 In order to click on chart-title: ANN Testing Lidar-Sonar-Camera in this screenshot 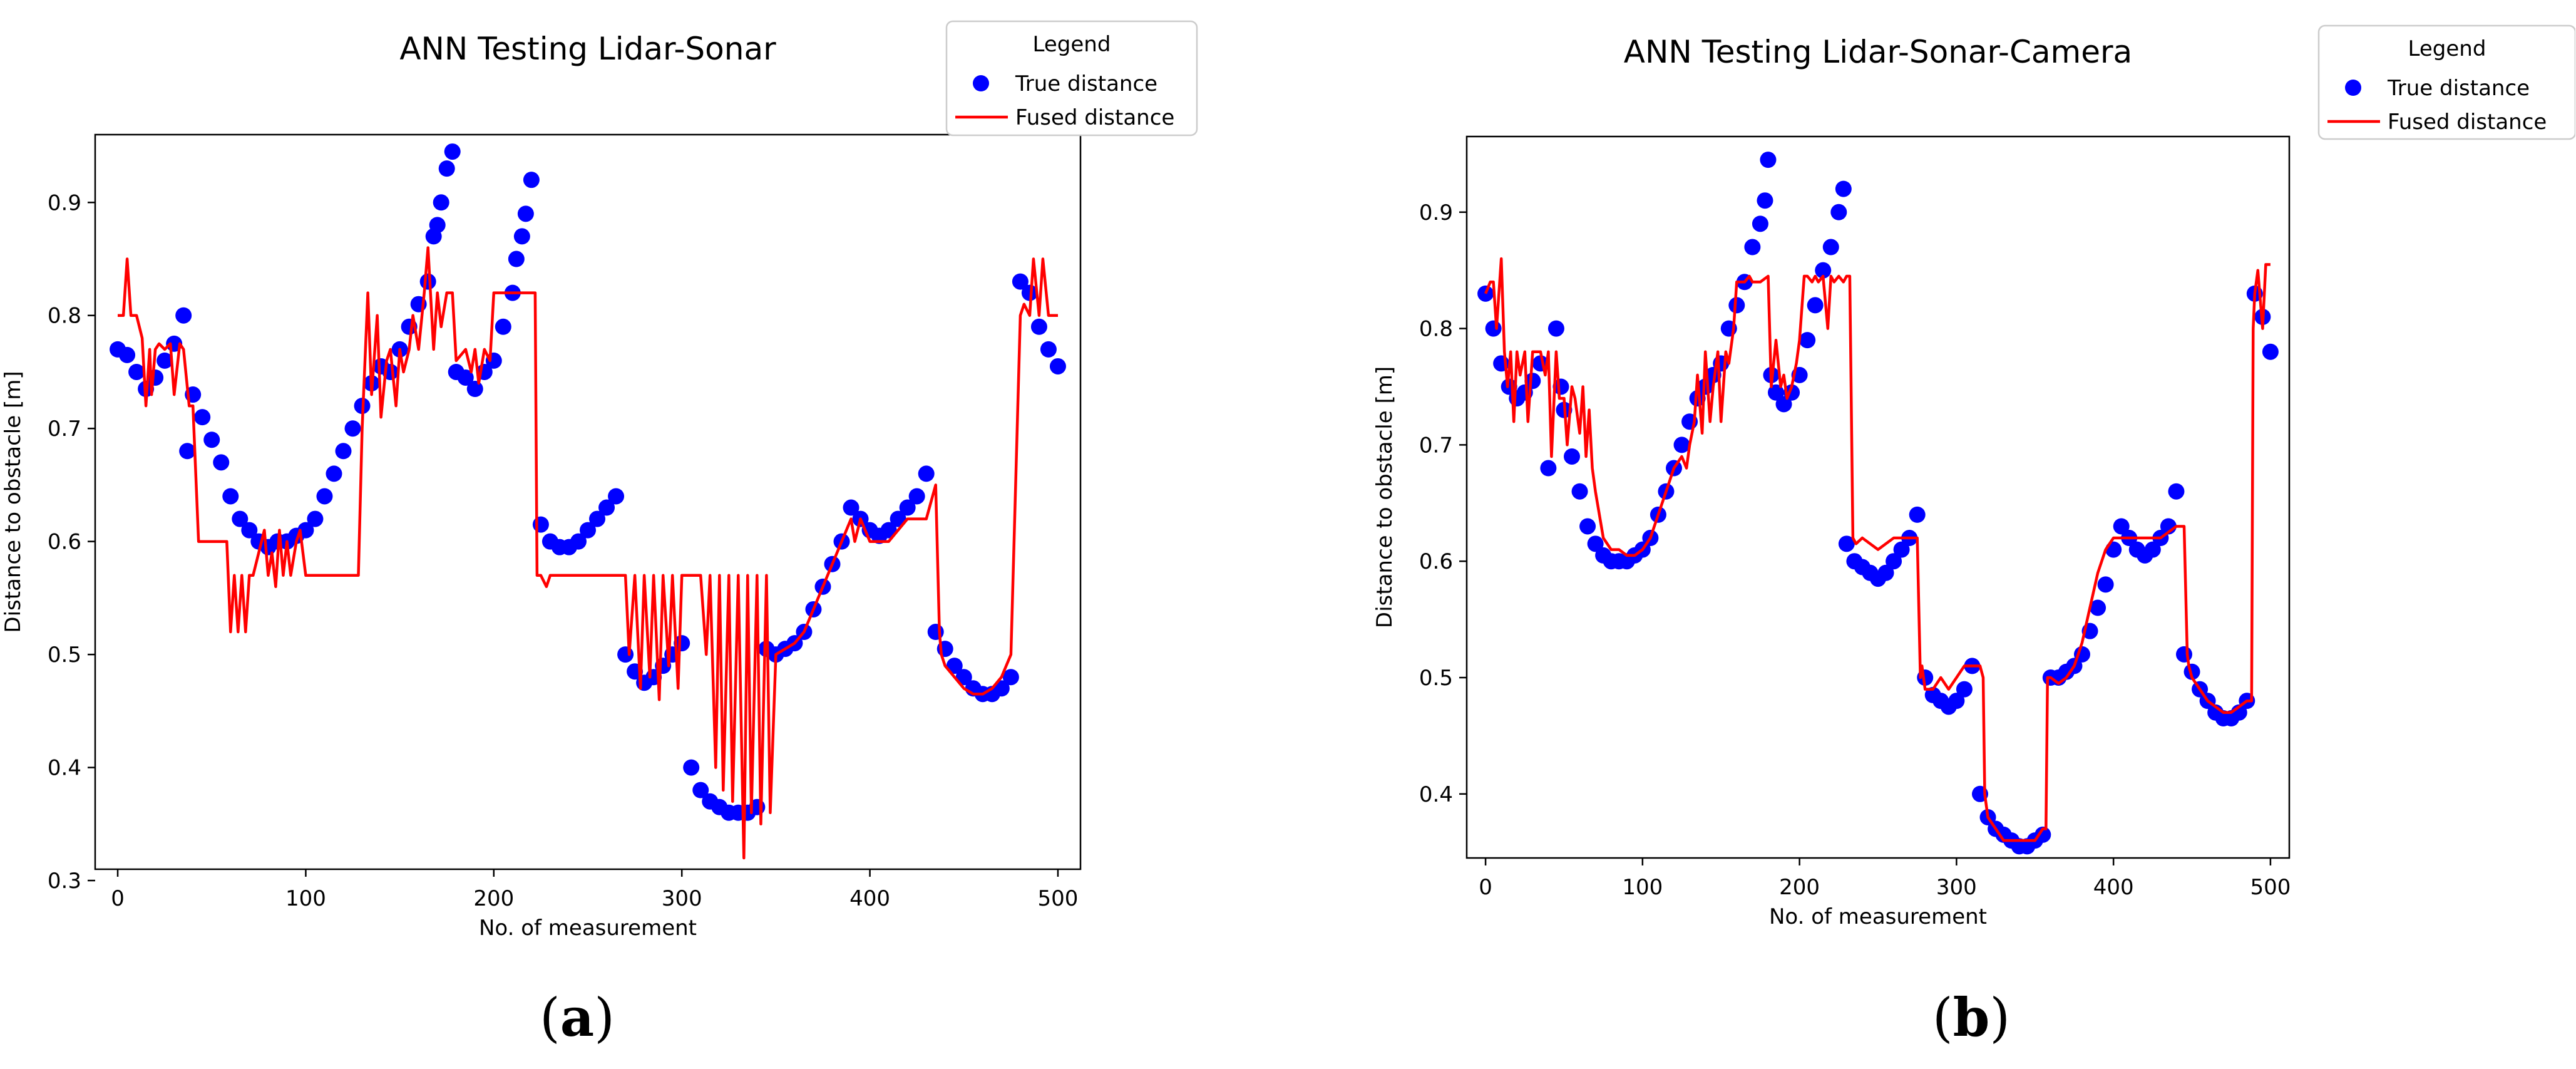, I will do `click(1878, 52)`.